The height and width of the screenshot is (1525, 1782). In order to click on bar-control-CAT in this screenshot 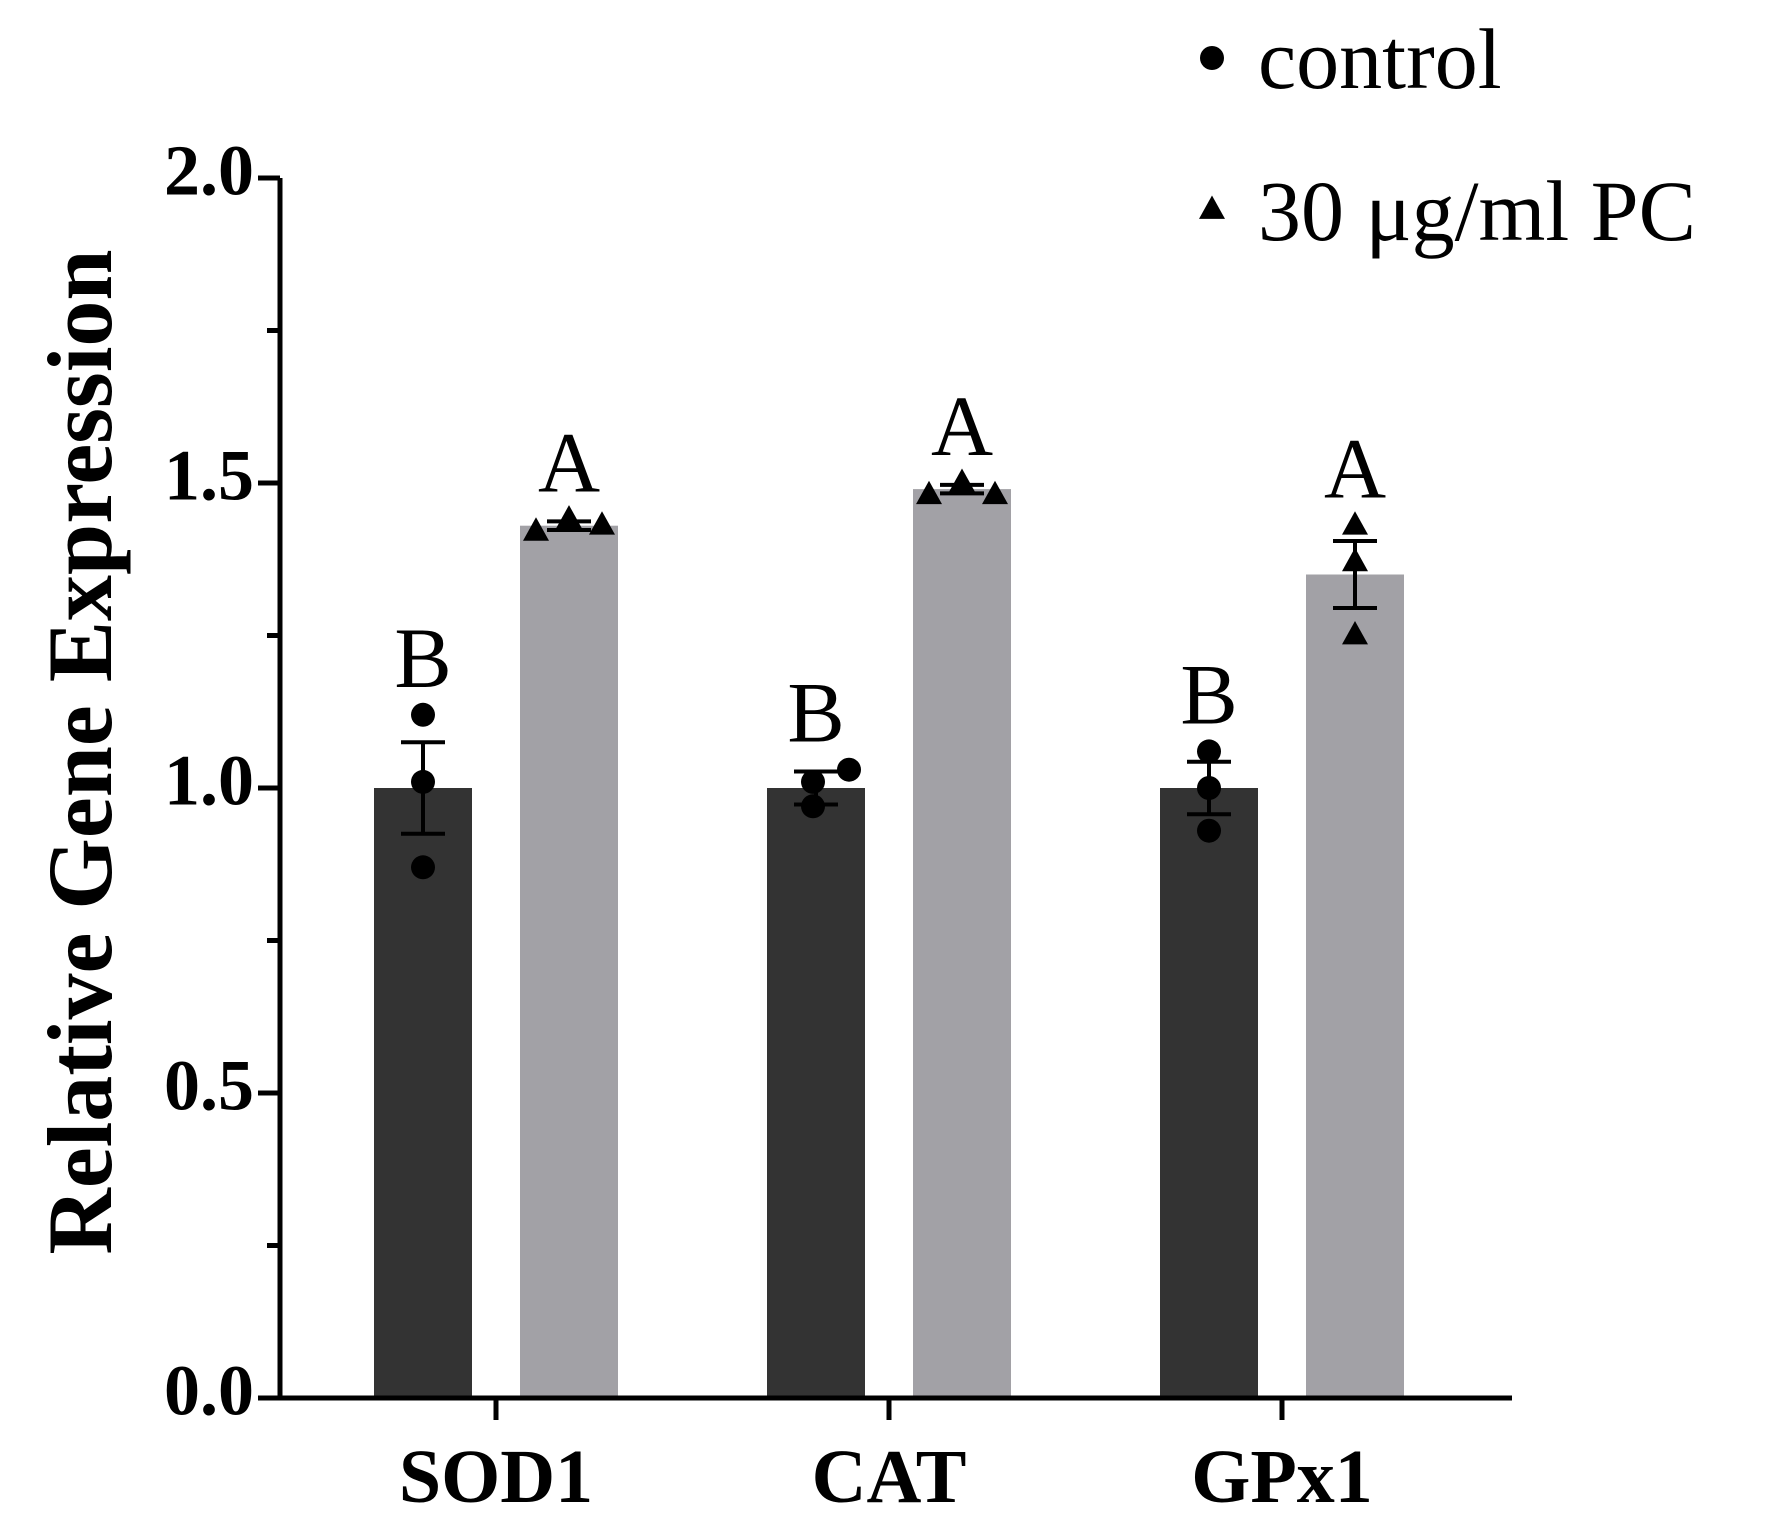, I will do `click(816, 1093)`.